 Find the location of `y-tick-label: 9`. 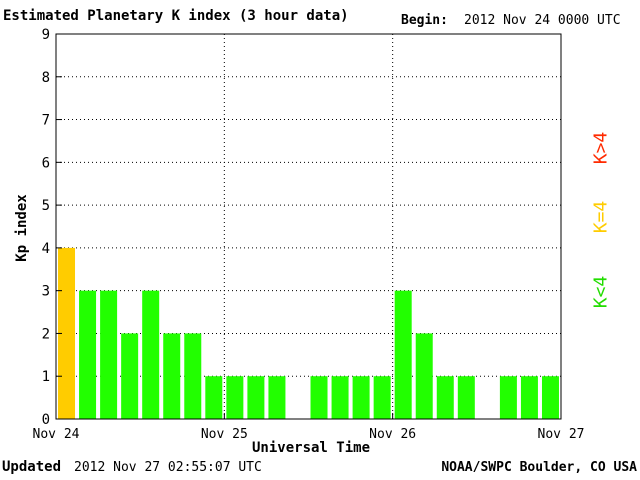

y-tick-label: 9 is located at coordinates (46, 35).